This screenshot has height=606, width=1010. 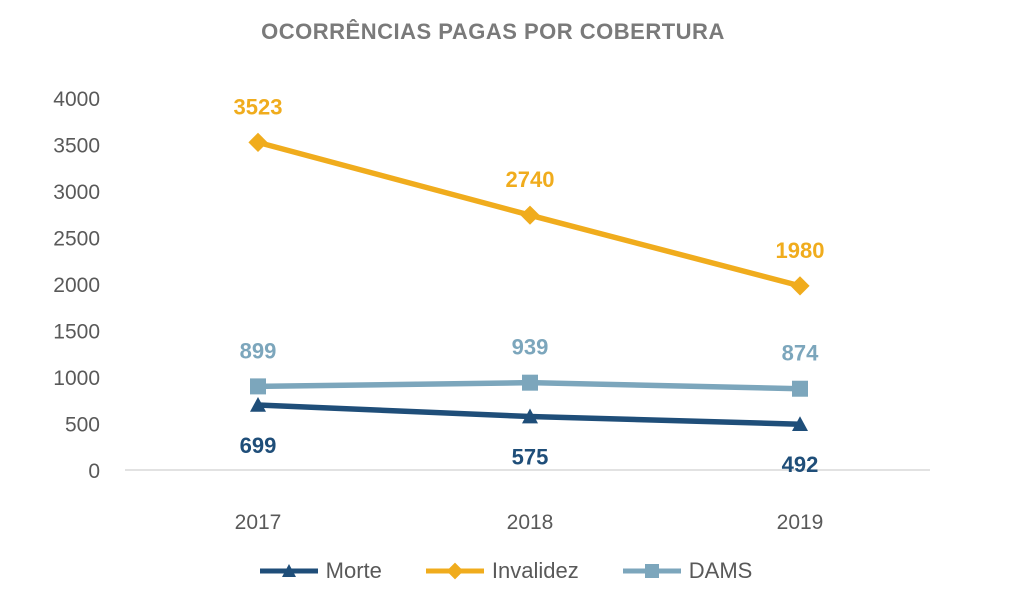 I want to click on y-axis-tick-label: 0, so click(x=94, y=471).